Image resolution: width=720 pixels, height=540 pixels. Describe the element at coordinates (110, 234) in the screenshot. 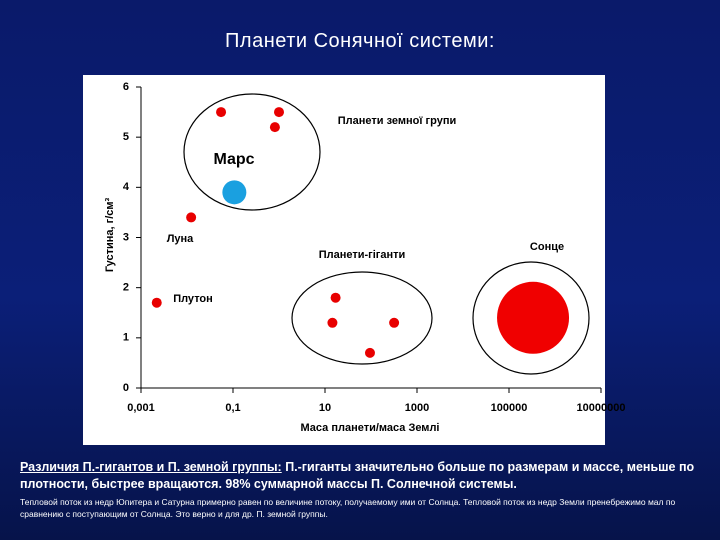

I see `y-axis-label: Густина, г/см³` at that location.